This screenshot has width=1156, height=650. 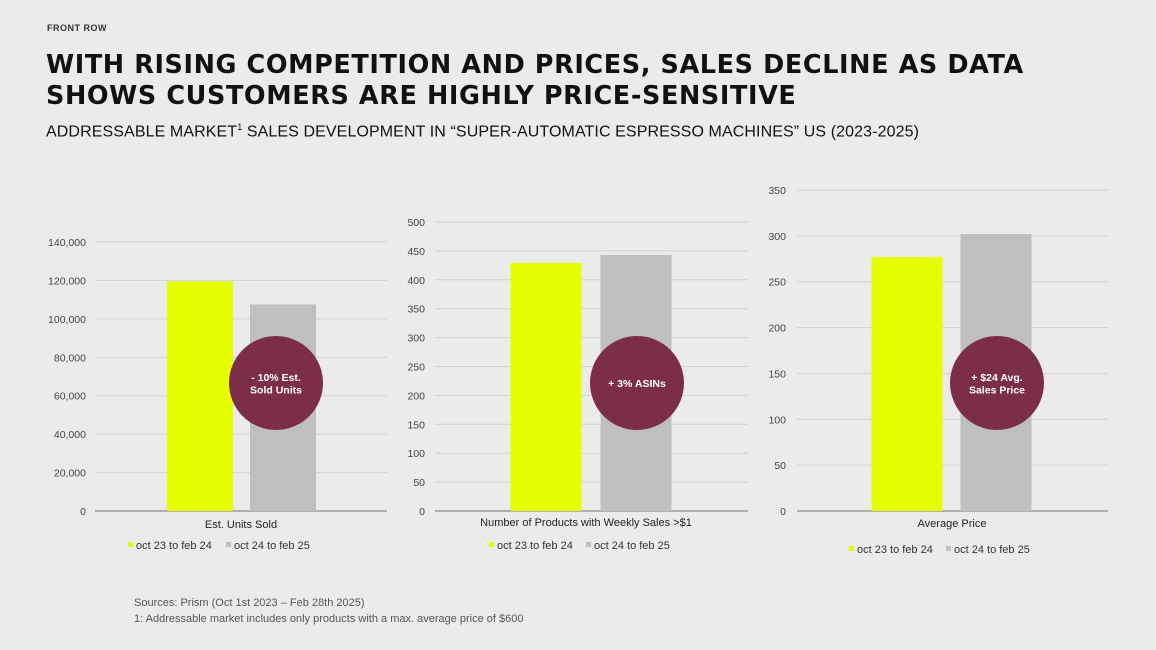 I want to click on category-label: Average Price, so click(x=952, y=524).